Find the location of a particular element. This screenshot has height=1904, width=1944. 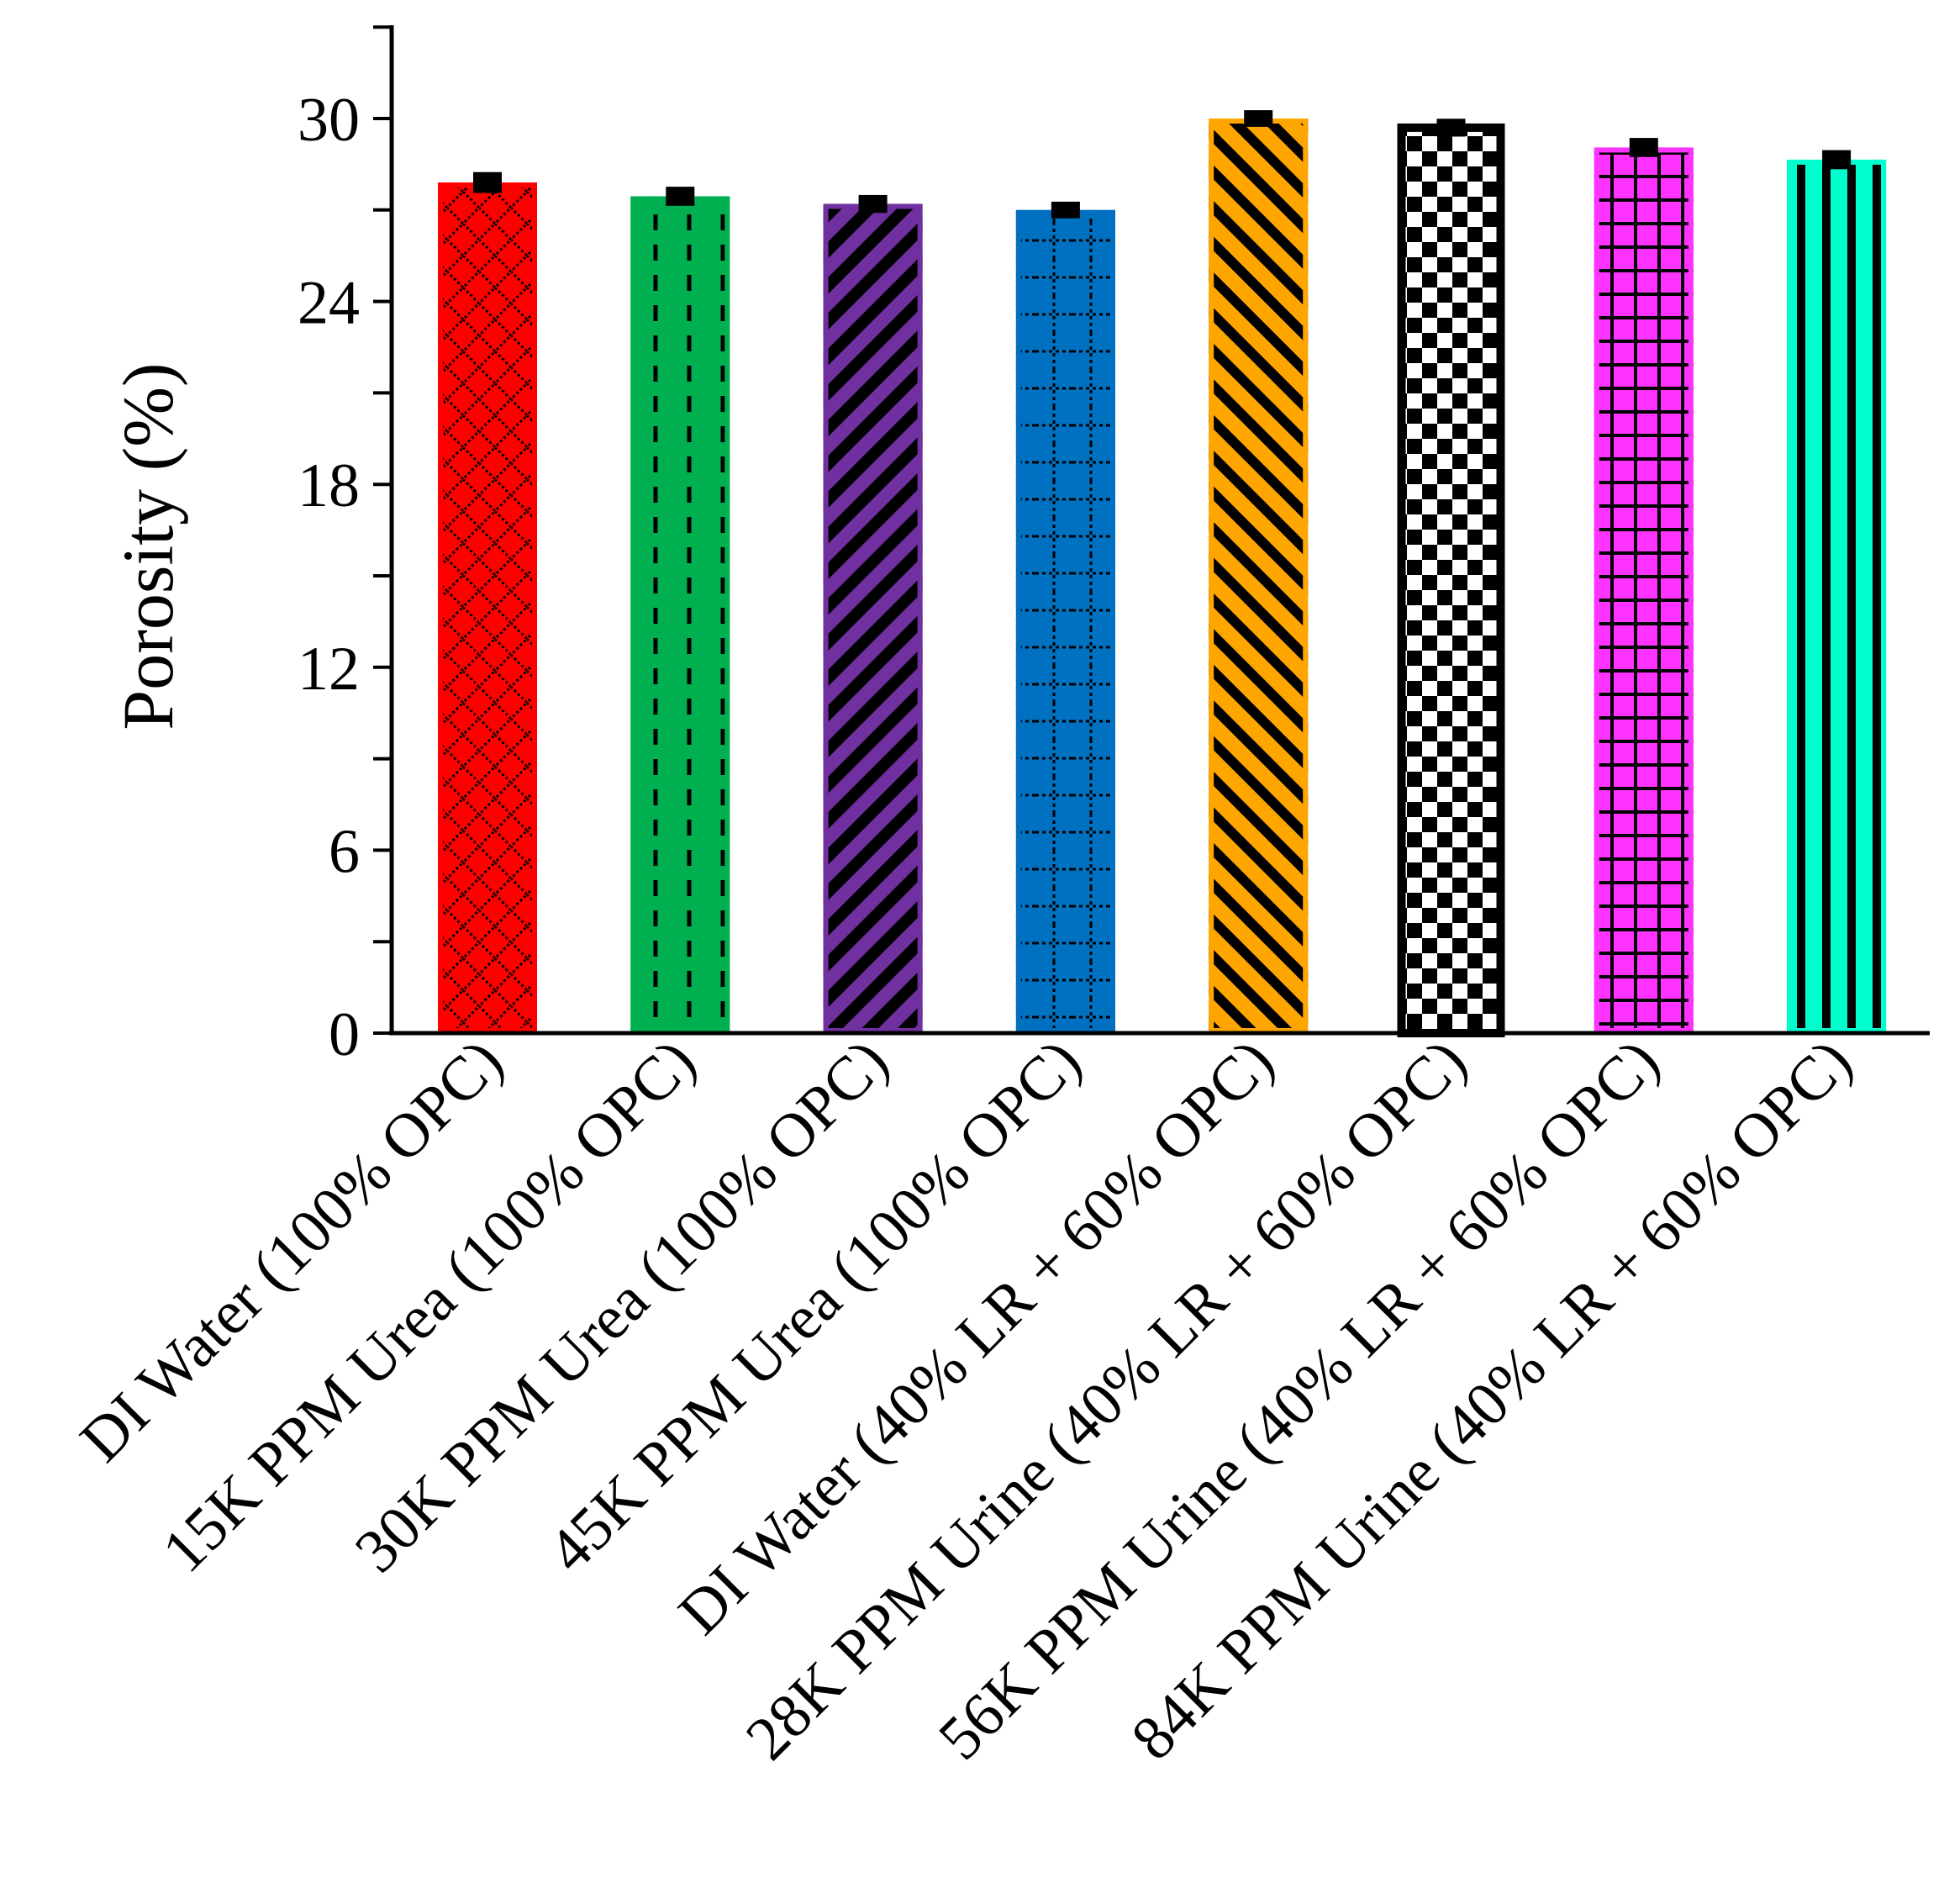

y-tick-label: 0 is located at coordinates (345, 1034).